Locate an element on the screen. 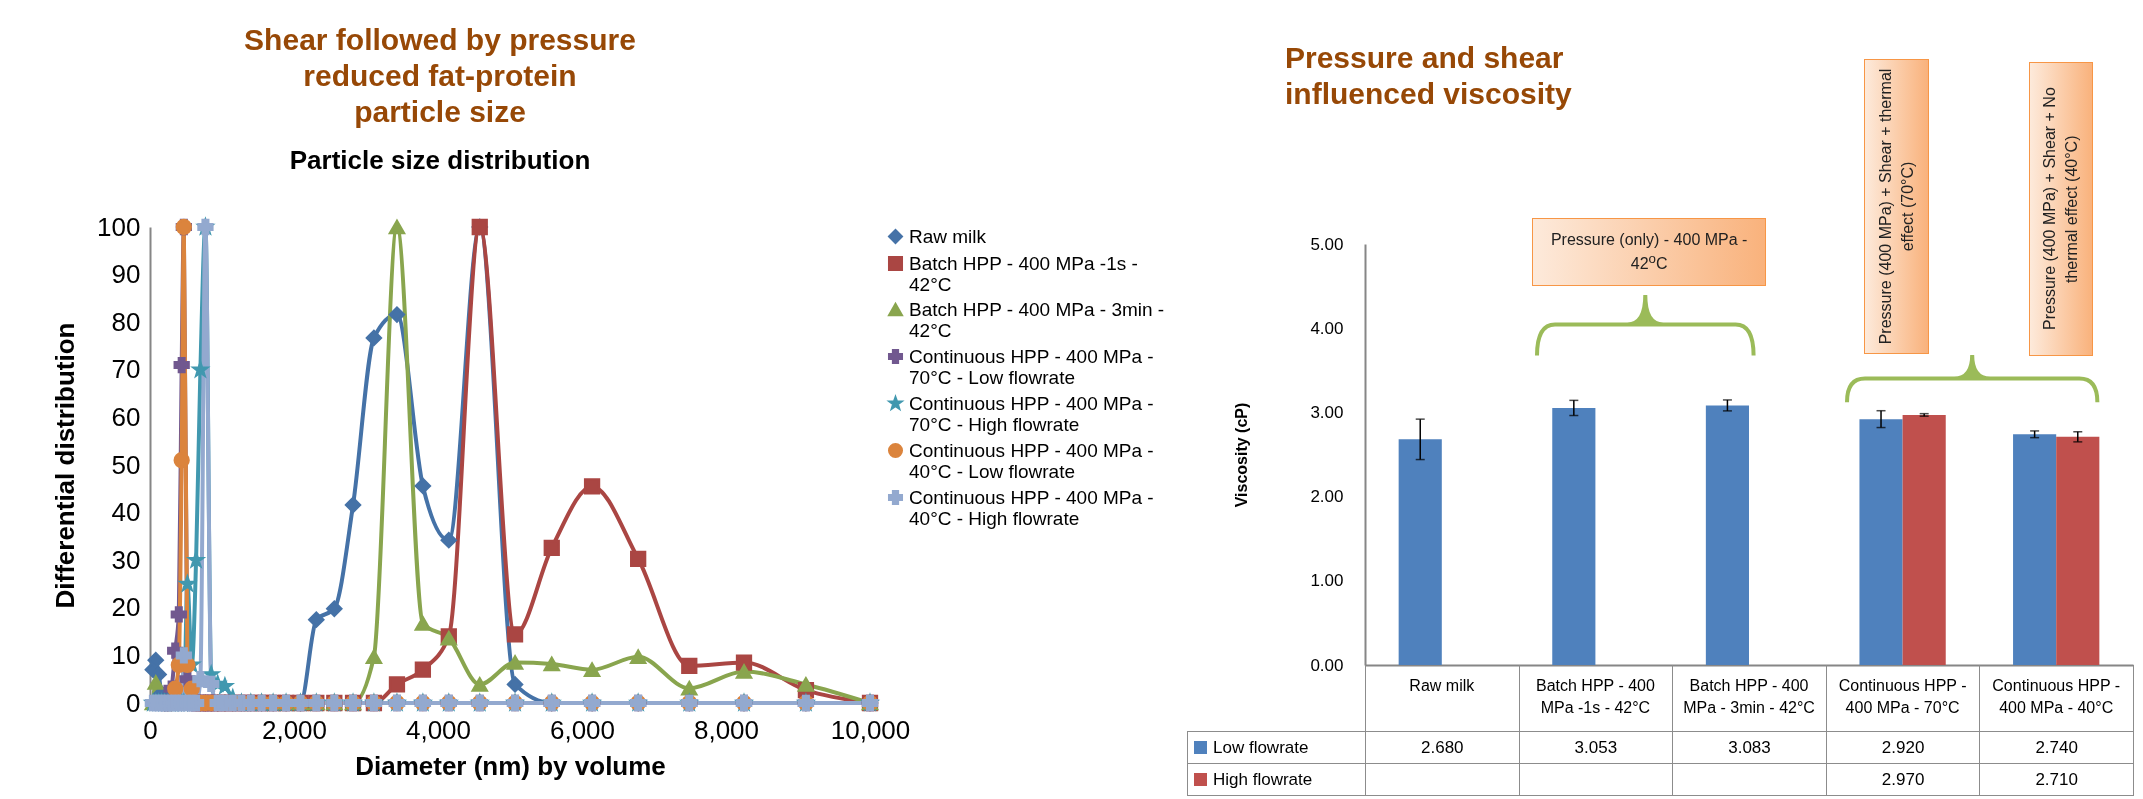 This screenshot has height=799, width=2143. legend-label: Batch HPP - 400 MPa - 3min - 42°C is located at coordinates (1037, 319).